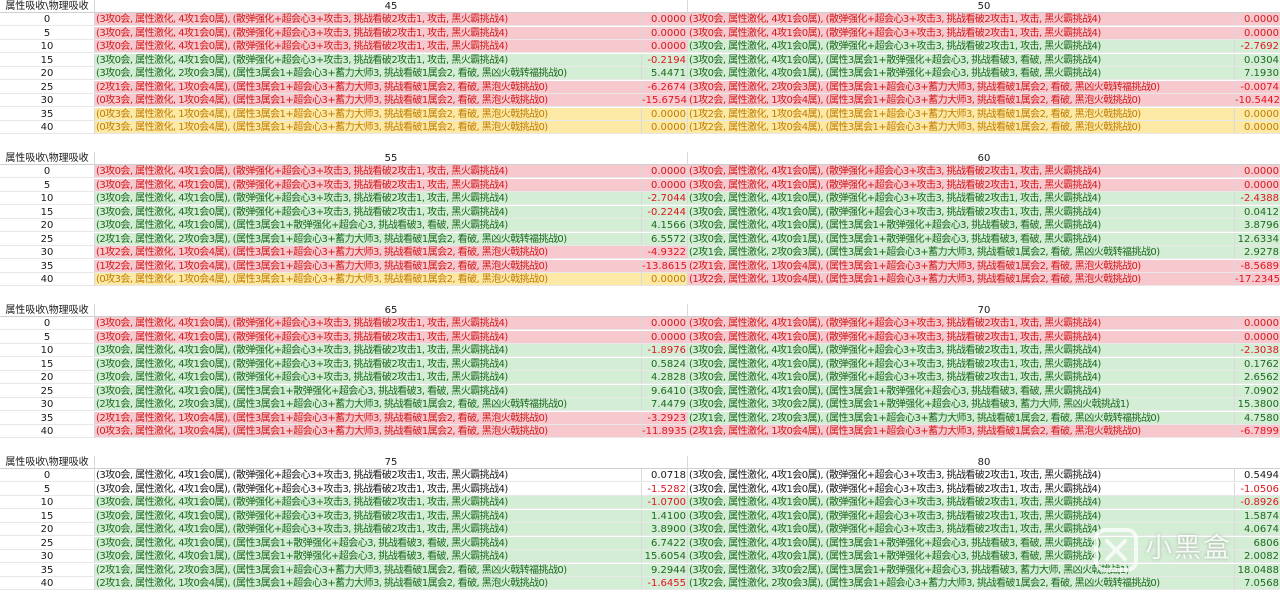  What do you see at coordinates (1257, 212) in the screenshot?
I see `value-cell: 0.0412` at bounding box center [1257, 212].